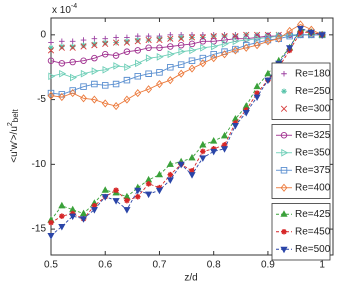 The width and height of the screenshot is (351, 287). Describe the element at coordinates (313, 170) in the screenshot. I see `legend-label: Re=375` at that location.